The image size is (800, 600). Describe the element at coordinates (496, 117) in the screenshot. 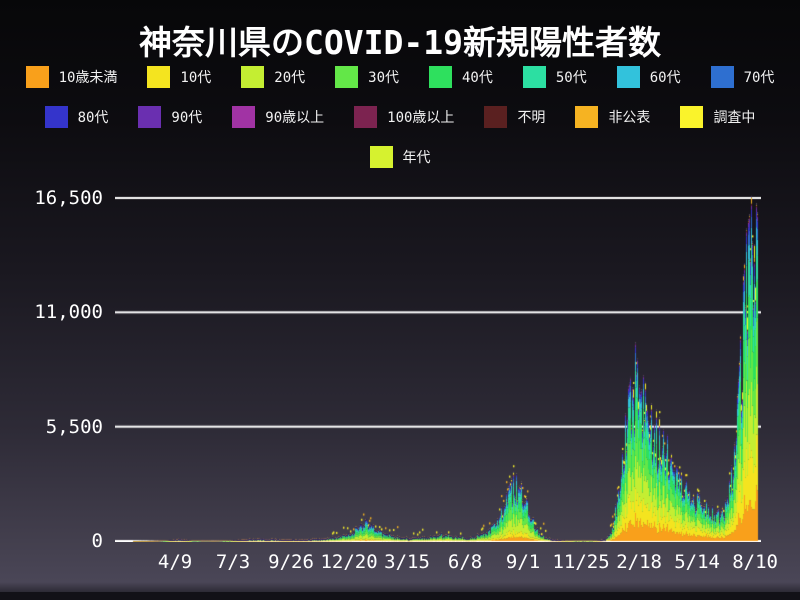

I see `legend-swatch-unknown` at that location.